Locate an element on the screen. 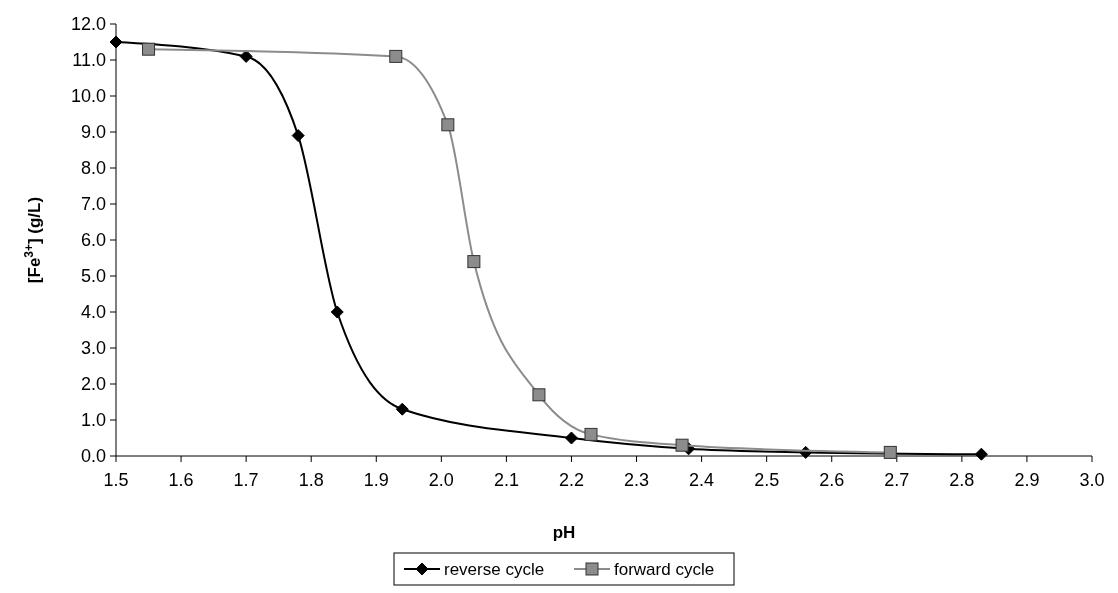  x-tick-label: 2.7 is located at coordinates (897, 480).